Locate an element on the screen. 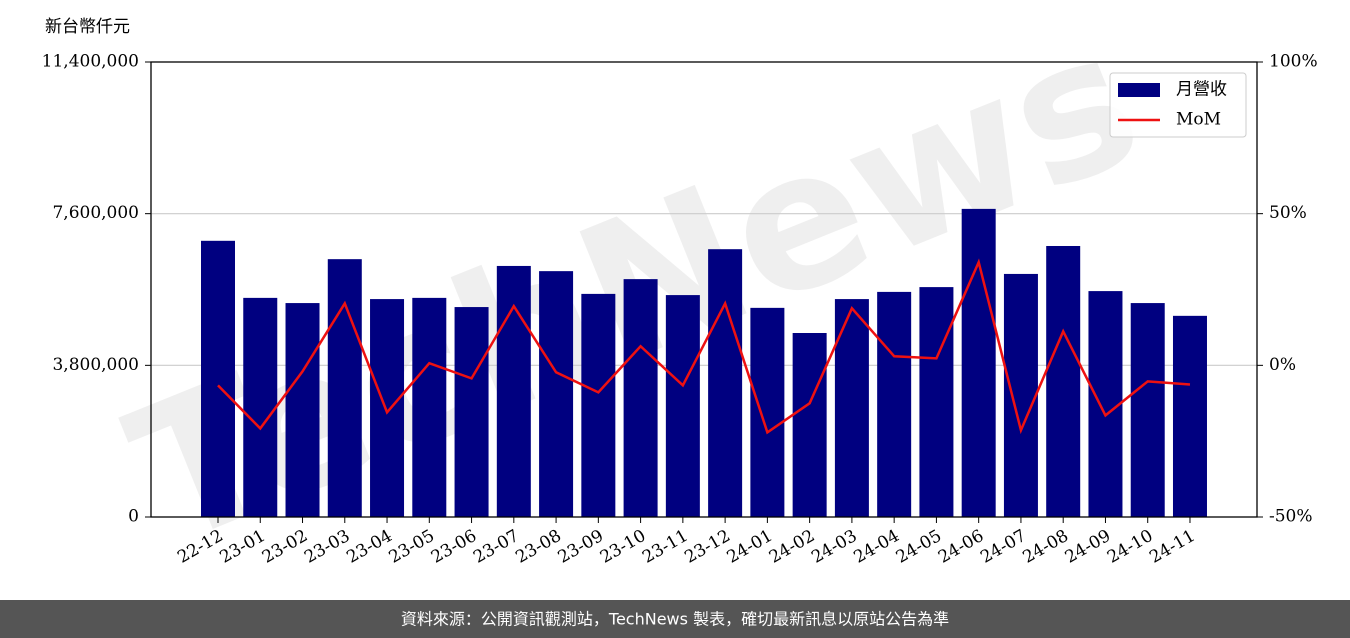 Image resolution: width=1350 pixels, height=638 pixels. y-tick-label: 0 is located at coordinates (133, 517).